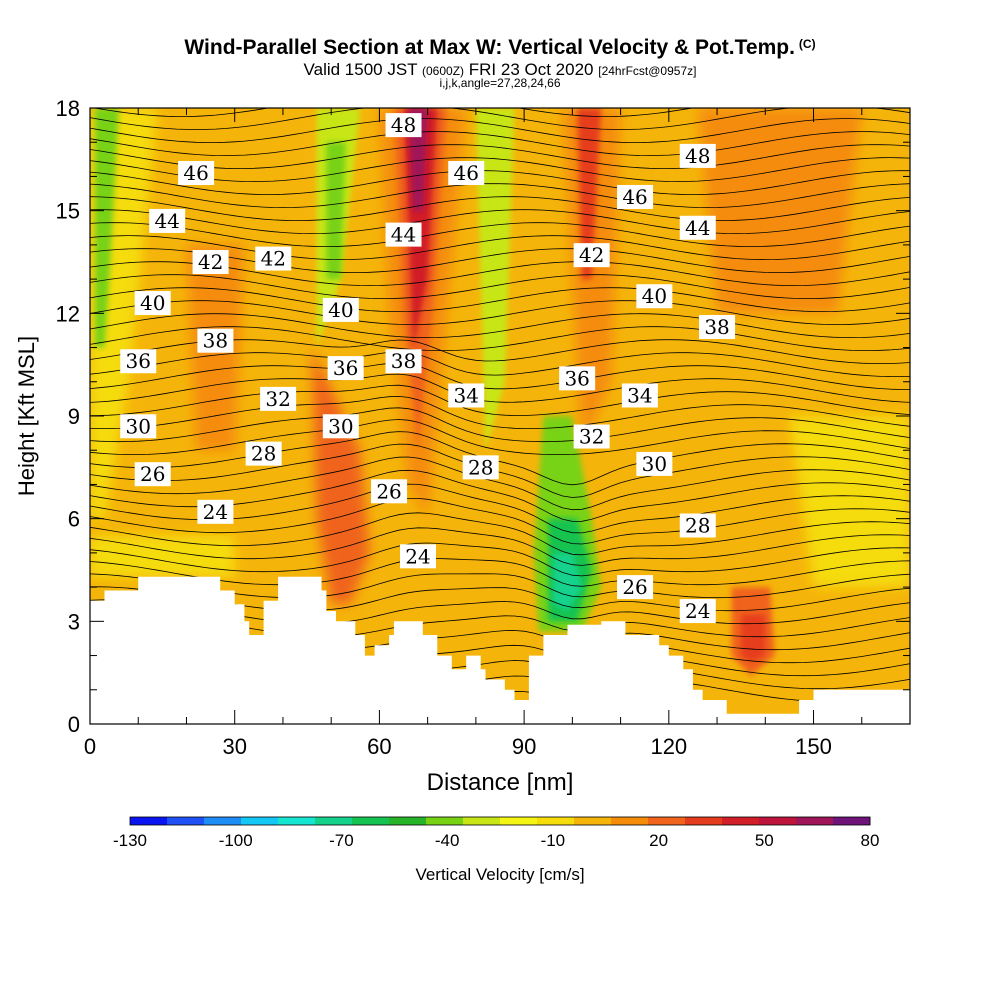 The height and width of the screenshot is (1000, 1000). Describe the element at coordinates (447, 840) in the screenshot. I see `colorbar-tick-label: -40` at that location.